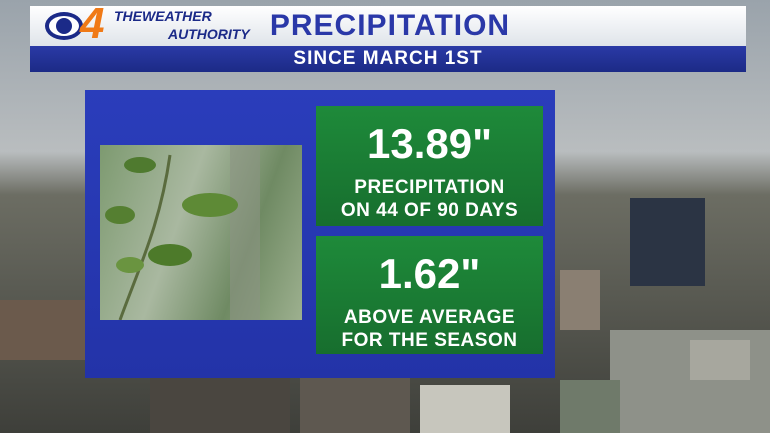 Image resolution: width=770 pixels, height=433 pixels. I want to click on stat-value: 13.89", so click(429, 143).